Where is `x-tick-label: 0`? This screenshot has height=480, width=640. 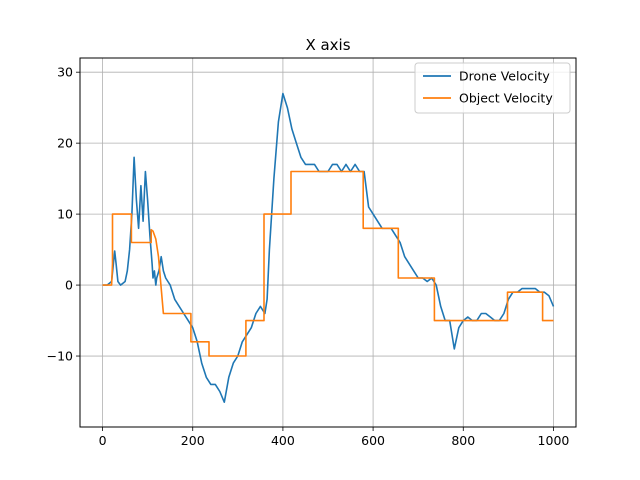
x-tick-label: 0 is located at coordinates (103, 440).